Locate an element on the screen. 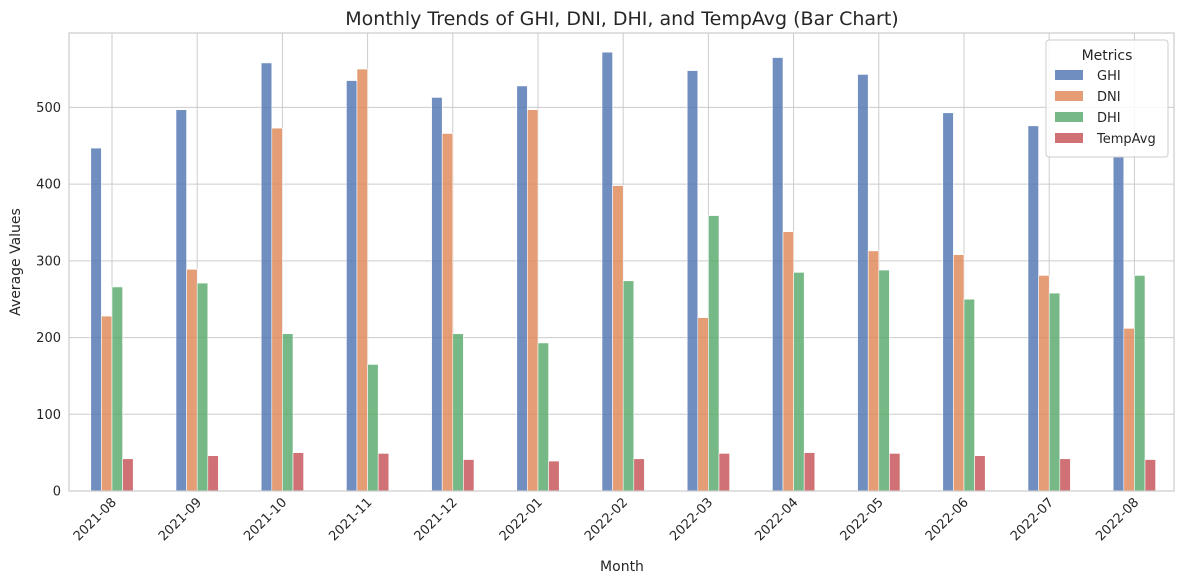 This screenshot has height=584, width=1184. legend-item-tempavg: TempAvg is located at coordinates (1105, 139).